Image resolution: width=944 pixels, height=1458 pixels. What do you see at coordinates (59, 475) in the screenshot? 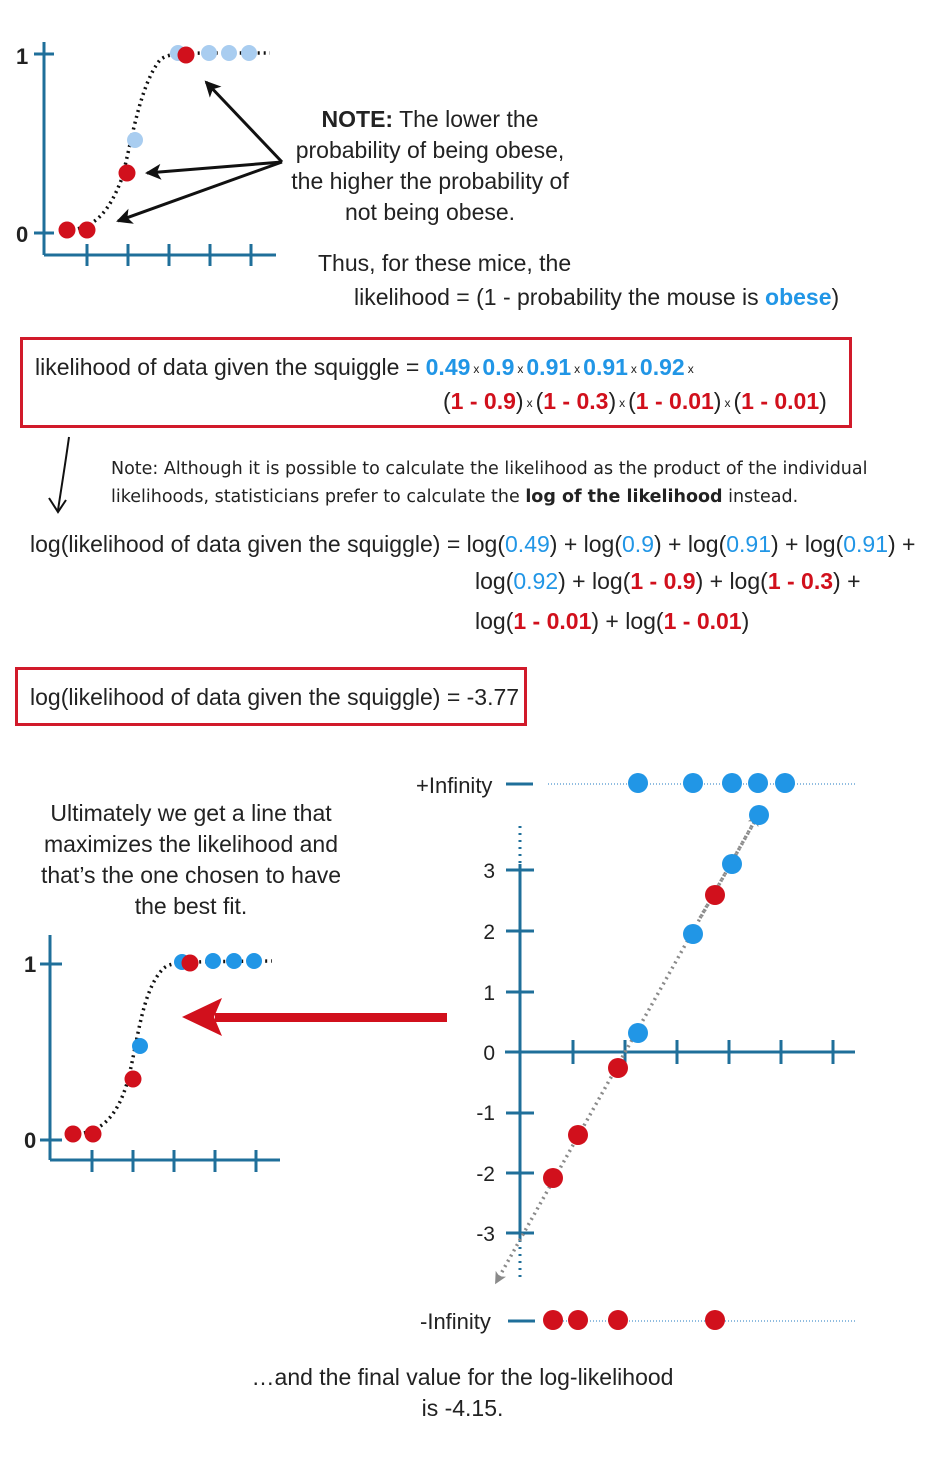
I see `down-arrow-icon` at bounding box center [59, 475].